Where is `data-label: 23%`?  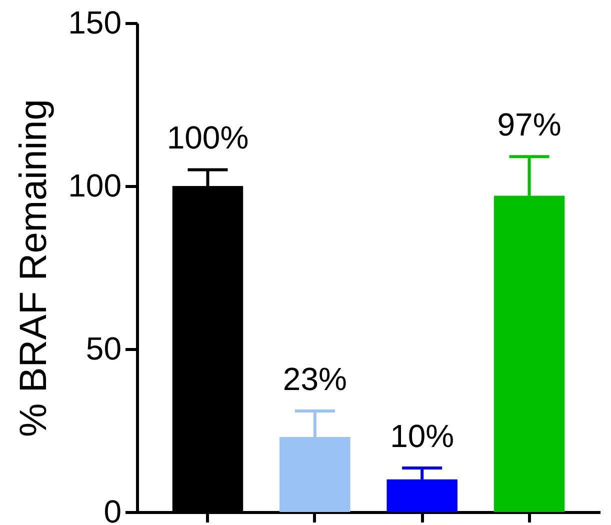
data-label: 23% is located at coordinates (314, 378).